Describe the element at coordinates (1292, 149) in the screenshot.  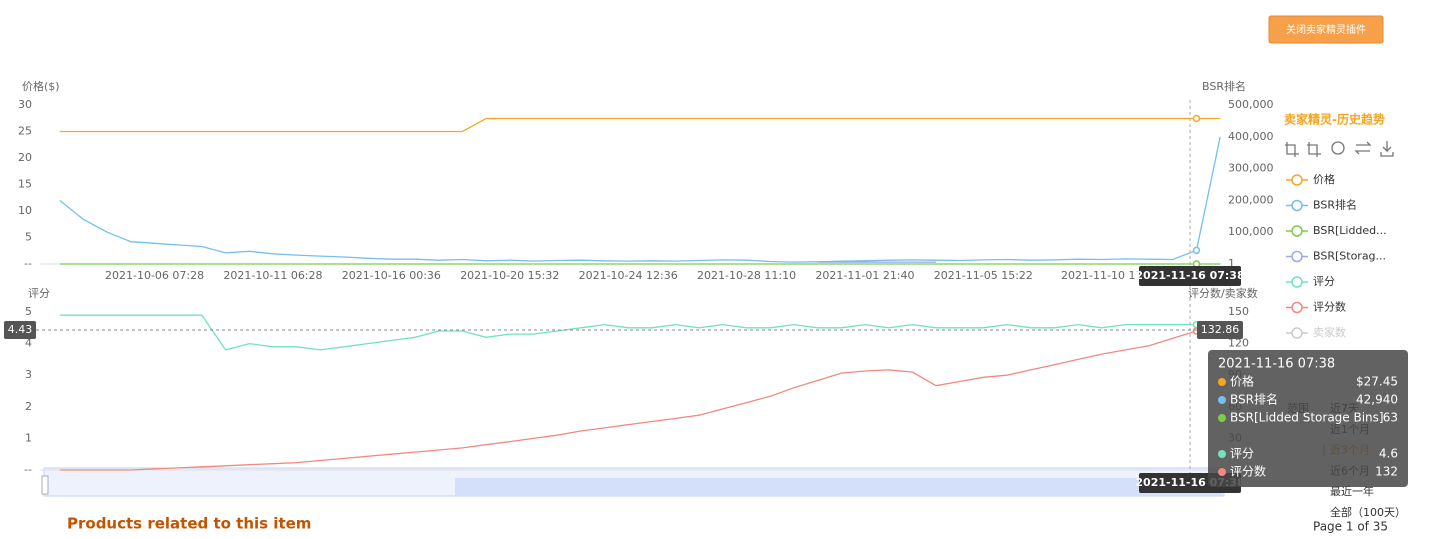
I see `zoom-icon` at that location.